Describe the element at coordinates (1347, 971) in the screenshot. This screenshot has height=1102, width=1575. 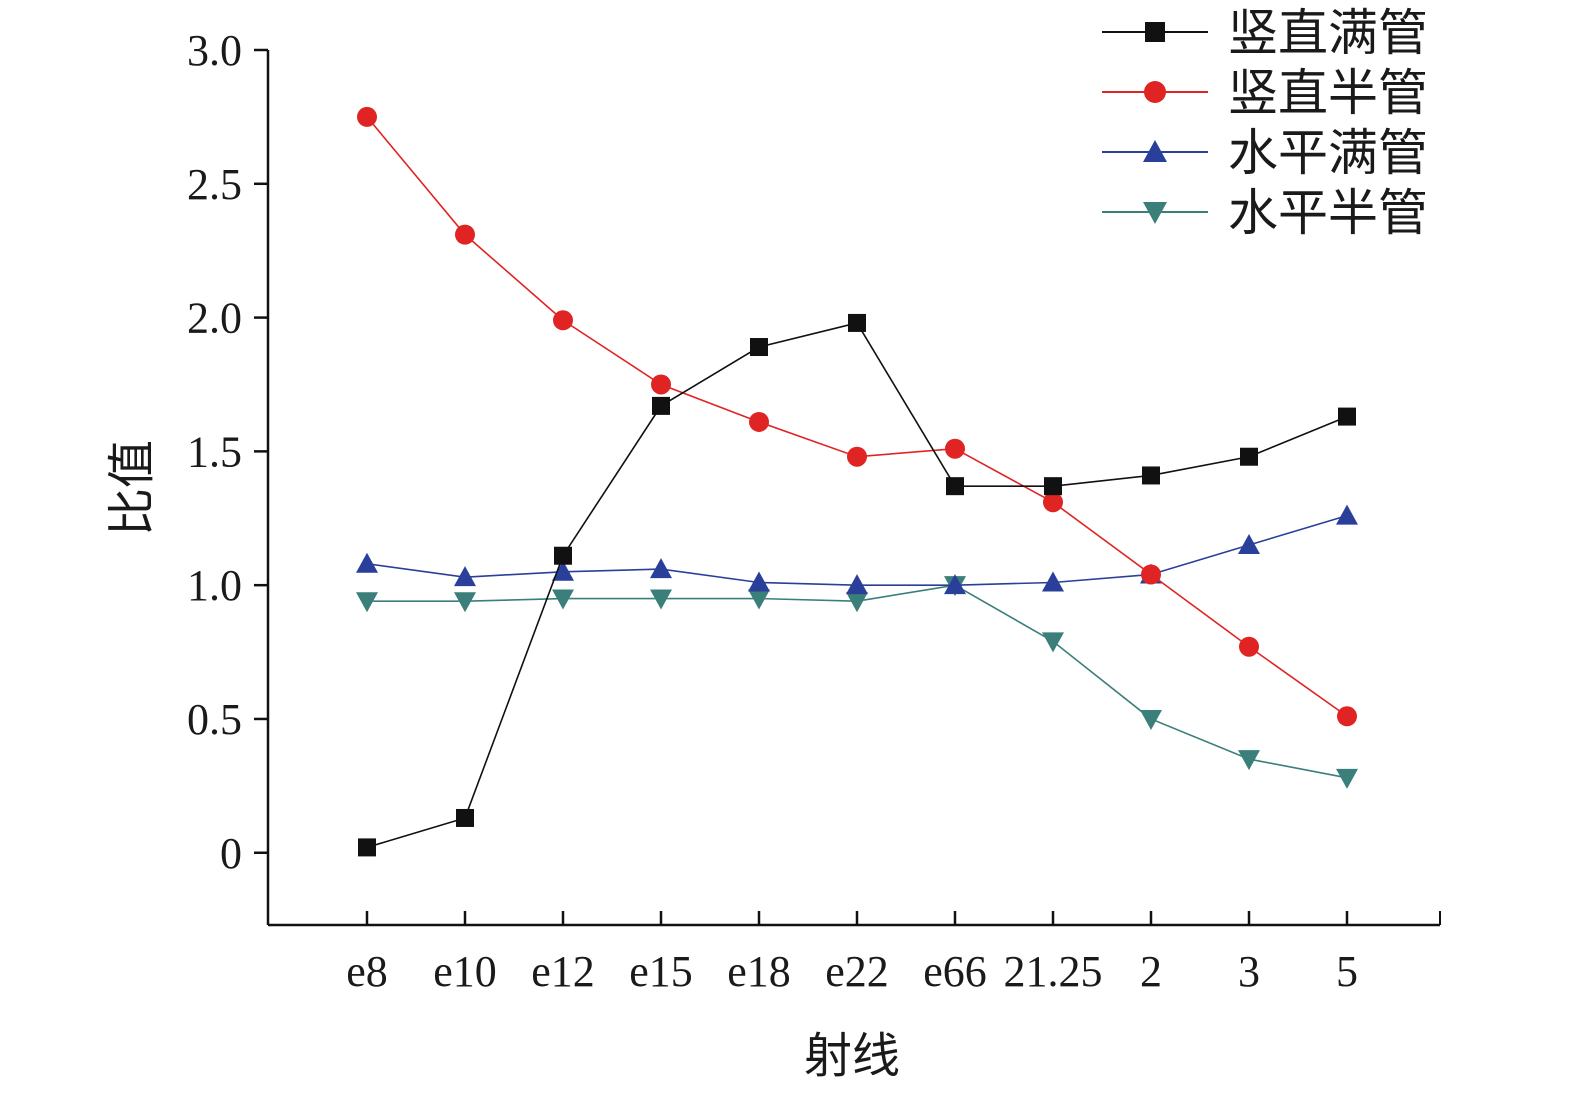
I see `x-tick-label: 5` at that location.